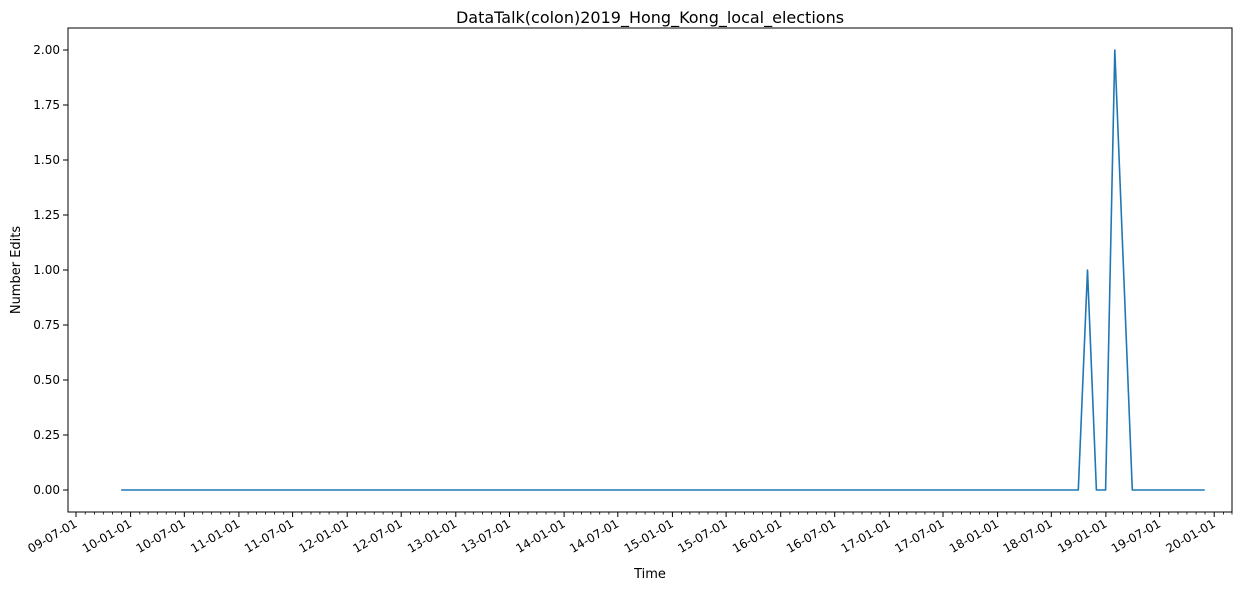  Describe the element at coordinates (46, 435) in the screenshot. I see `y-tick-label: 0.25` at that location.